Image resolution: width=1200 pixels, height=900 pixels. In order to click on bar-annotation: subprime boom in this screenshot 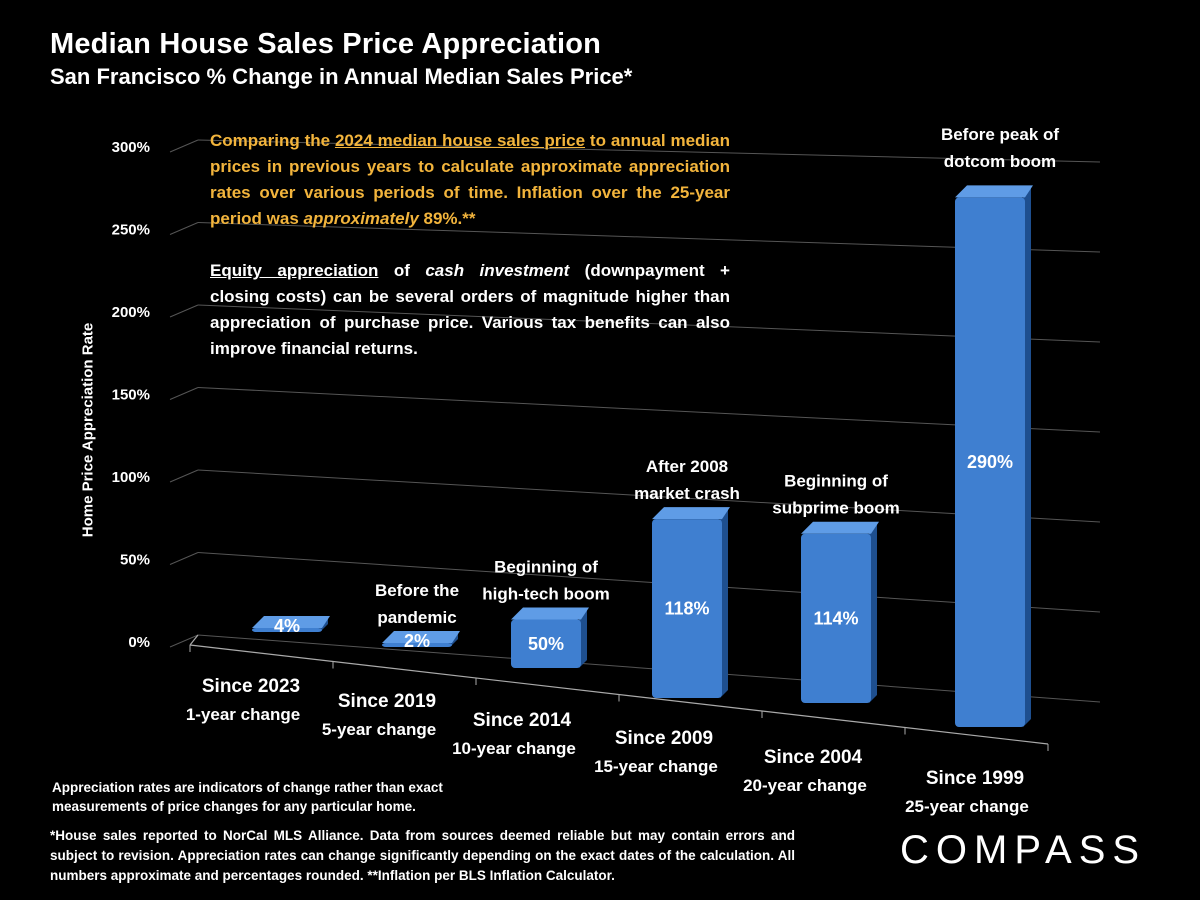, I will do `click(836, 508)`.